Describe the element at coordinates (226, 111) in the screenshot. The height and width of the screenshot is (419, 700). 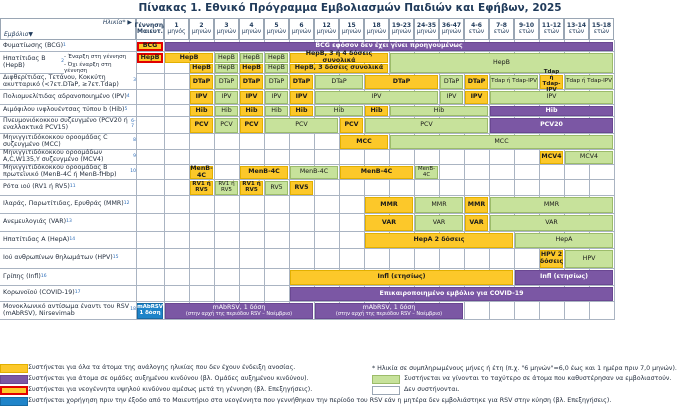
I see `hib-3m: Hib` at that location.